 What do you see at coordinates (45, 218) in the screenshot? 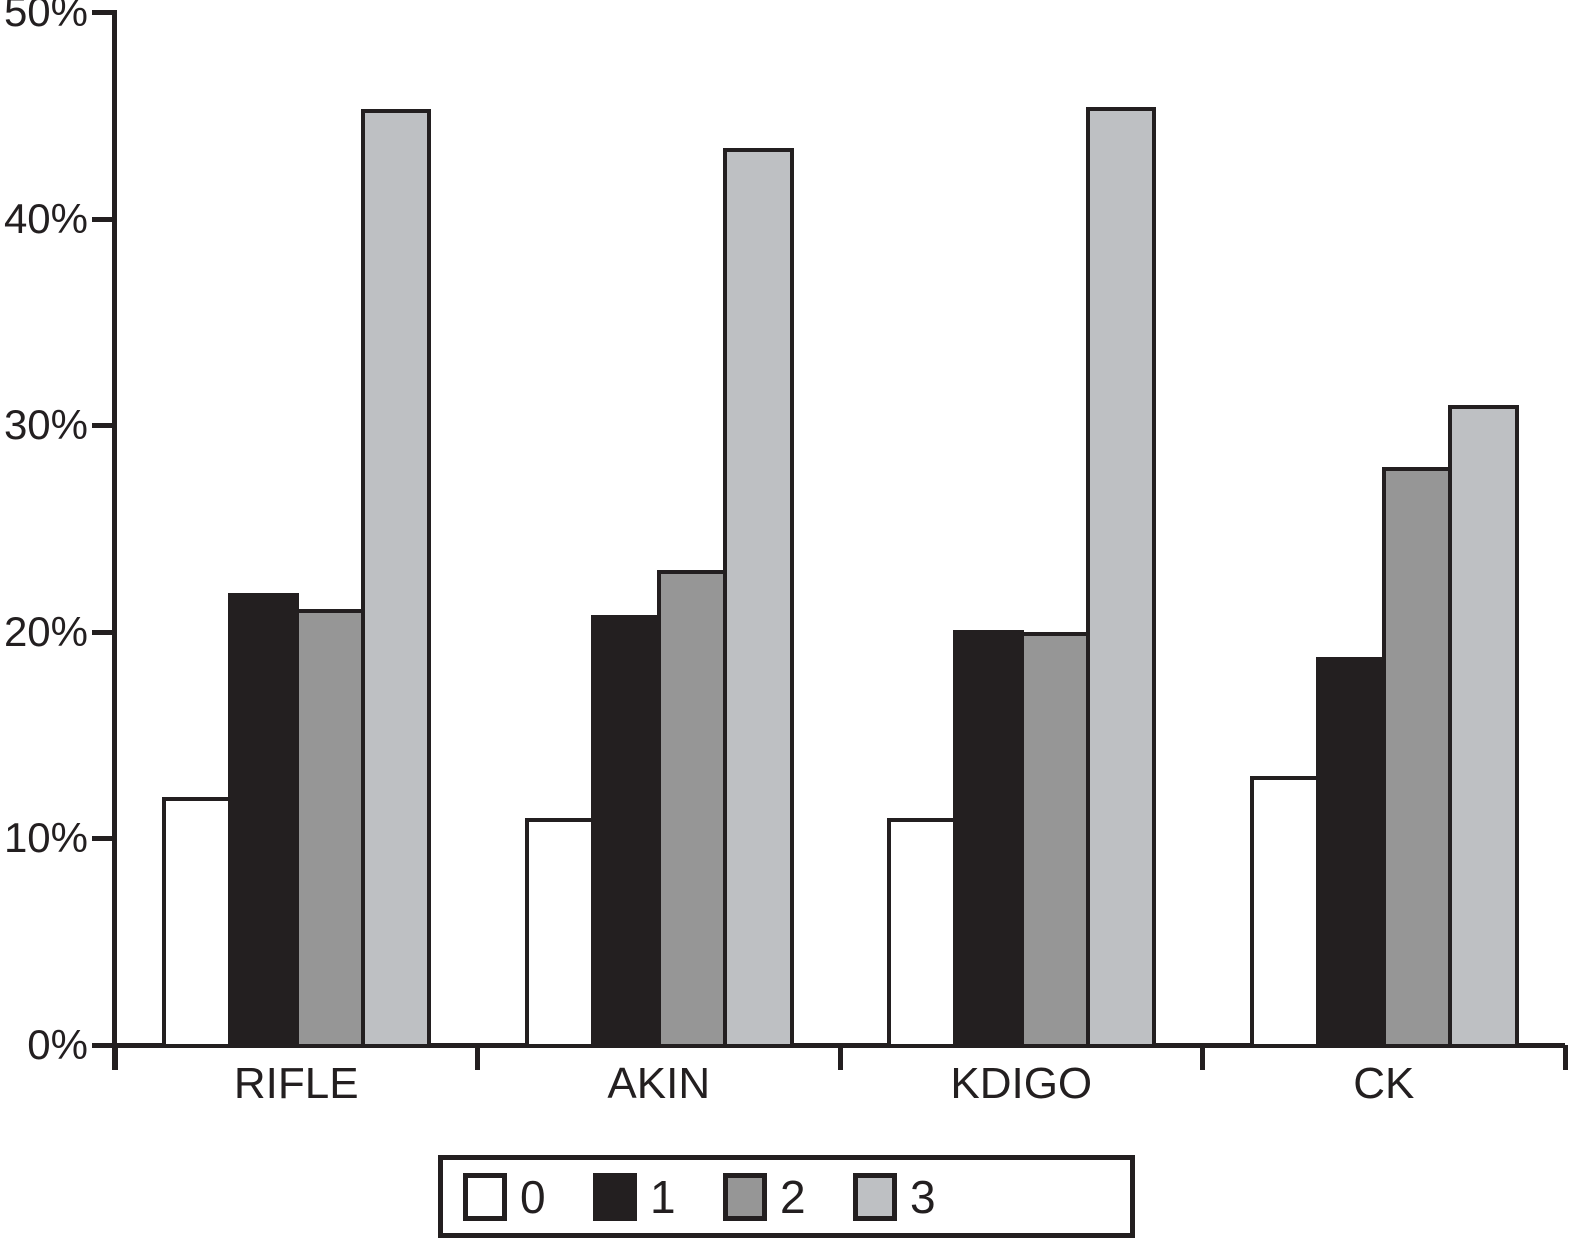
I see `y-tick-label: 40%` at bounding box center [45, 218].